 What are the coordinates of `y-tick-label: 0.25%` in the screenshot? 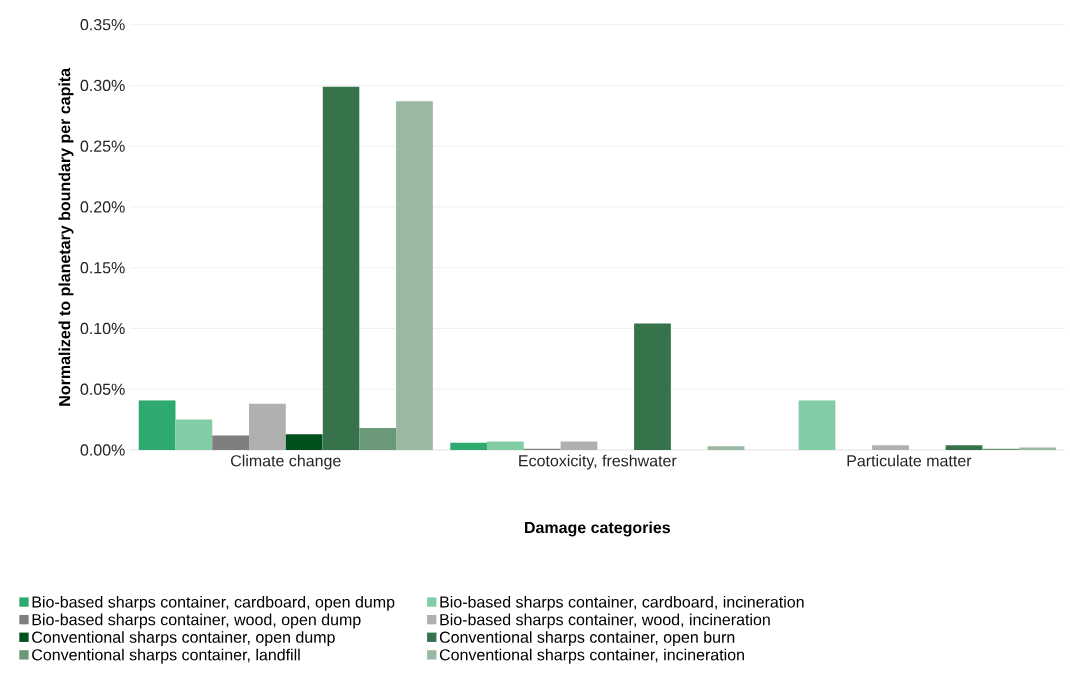 It's located at (102, 146).